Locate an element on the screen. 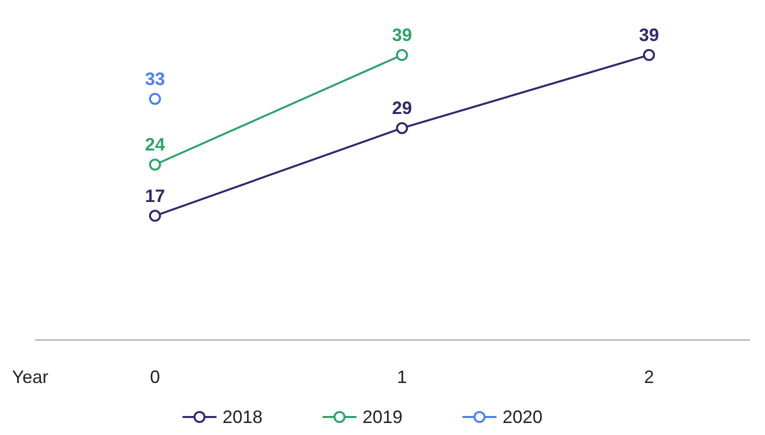 The height and width of the screenshot is (435, 765). data-label: 17 is located at coordinates (155, 196).